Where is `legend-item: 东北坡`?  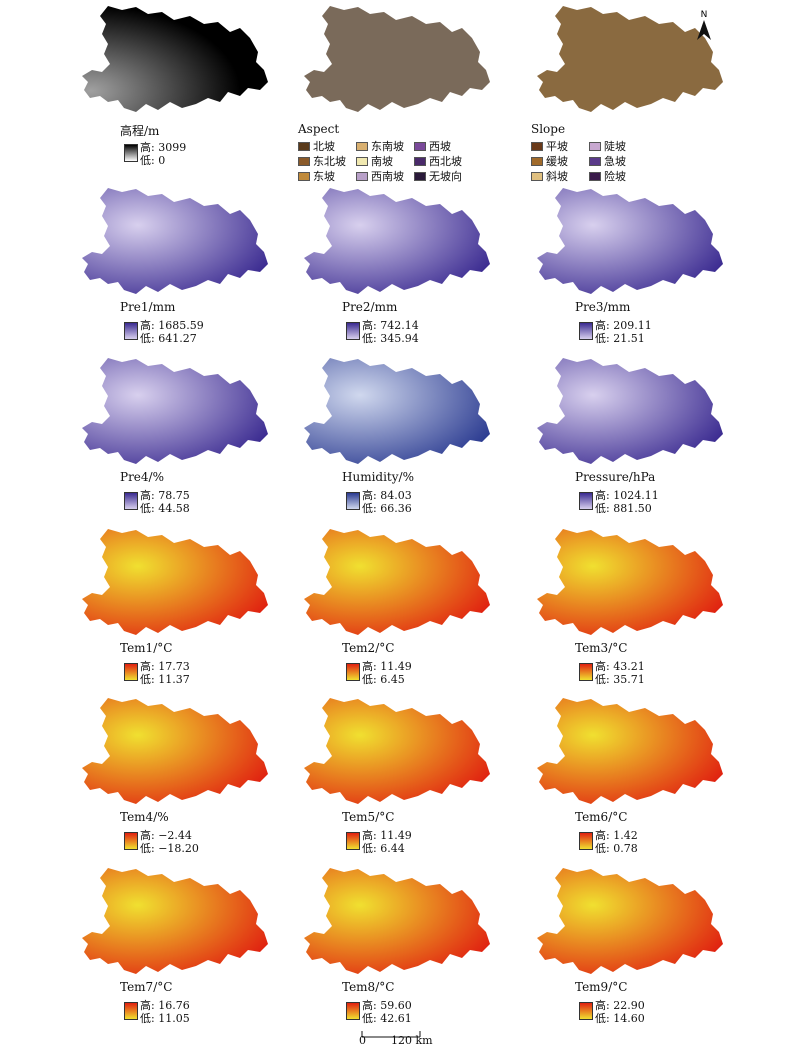
legend-item: 东北坡 is located at coordinates (322, 161).